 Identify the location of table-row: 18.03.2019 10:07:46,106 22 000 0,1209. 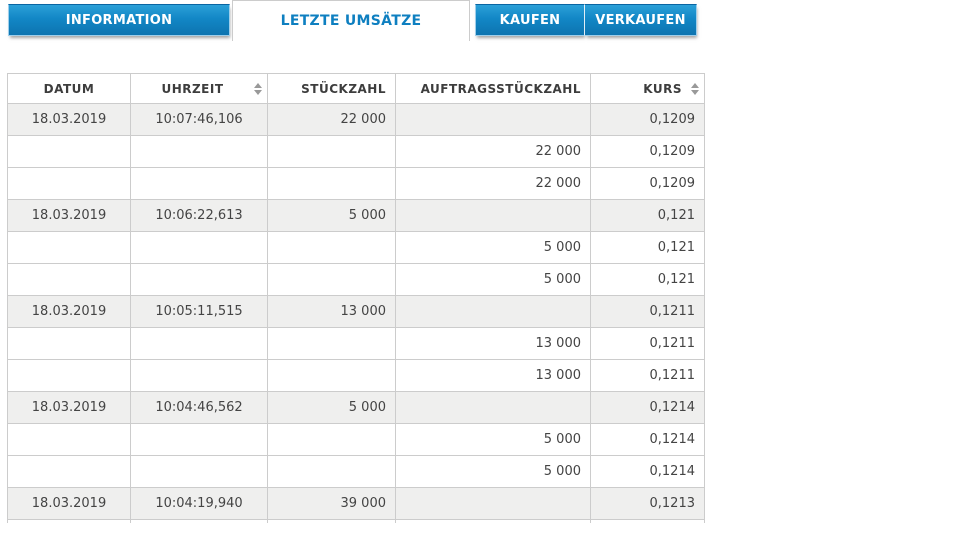
(356, 119).